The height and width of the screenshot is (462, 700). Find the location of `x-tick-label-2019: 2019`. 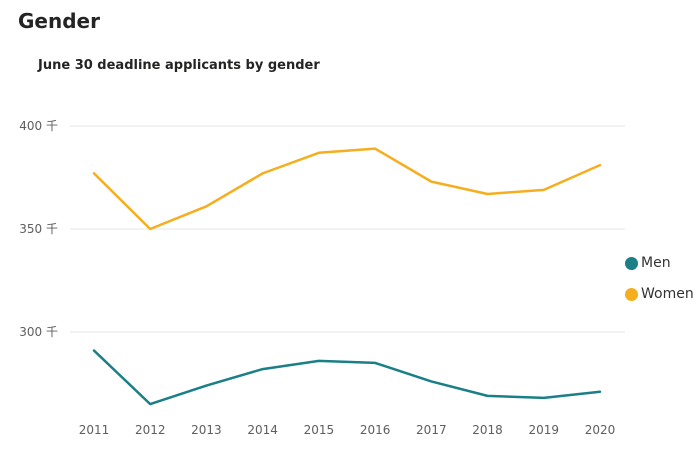

x-tick-label-2019: 2019 is located at coordinates (544, 430).